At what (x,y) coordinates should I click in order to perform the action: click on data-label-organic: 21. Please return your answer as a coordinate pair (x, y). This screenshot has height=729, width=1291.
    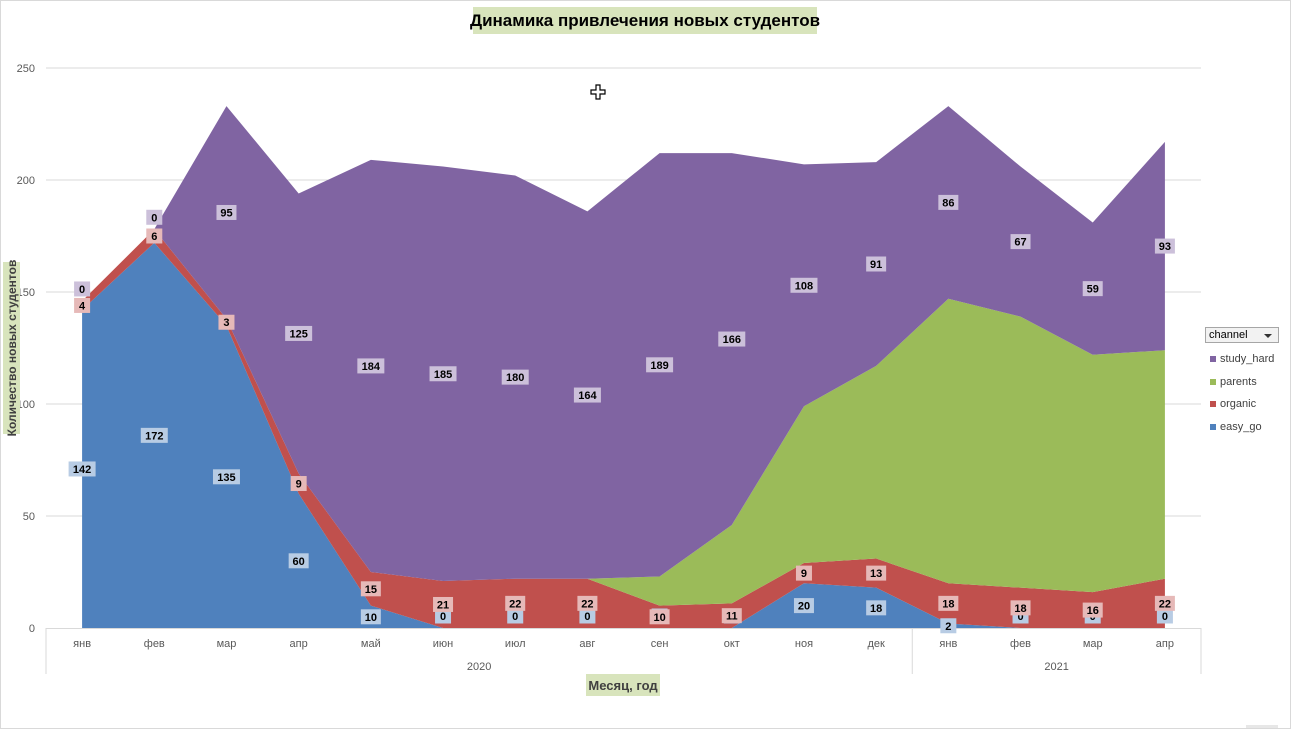
    Looking at the image, I should click on (443, 604).